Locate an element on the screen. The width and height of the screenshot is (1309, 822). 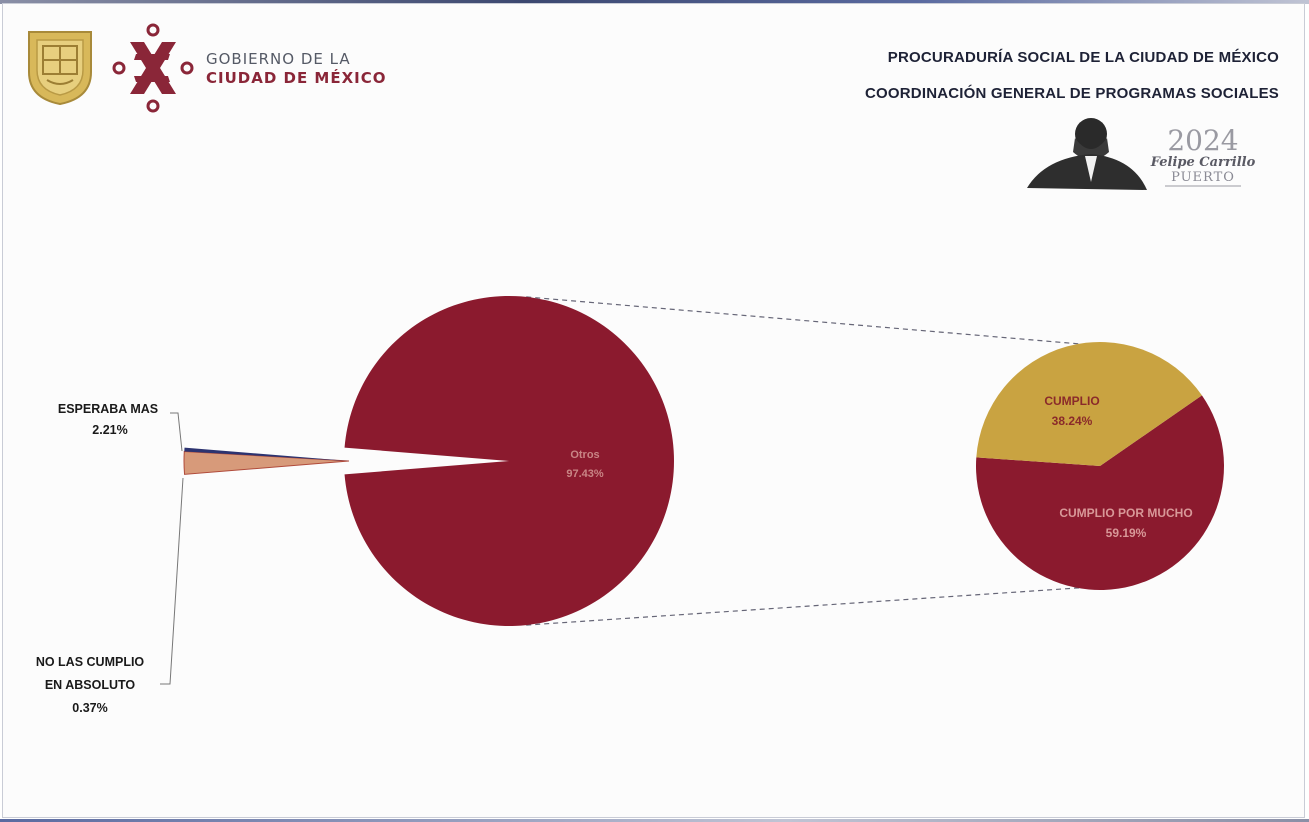
year-2024-badge: 2024 Felipe Carrillo PUERTO is located at coordinates (1141, 154).